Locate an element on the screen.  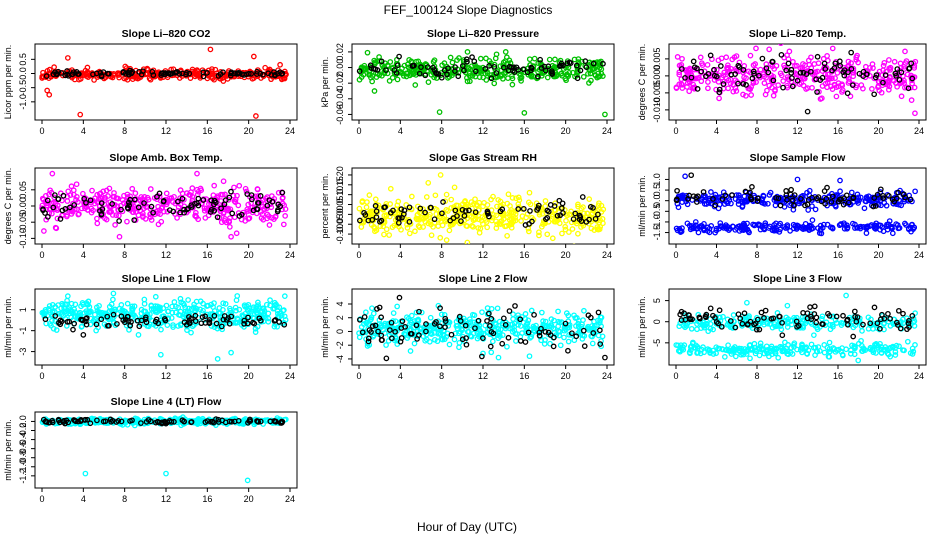
x-tick-label: 12 is located at coordinates (483, 131).